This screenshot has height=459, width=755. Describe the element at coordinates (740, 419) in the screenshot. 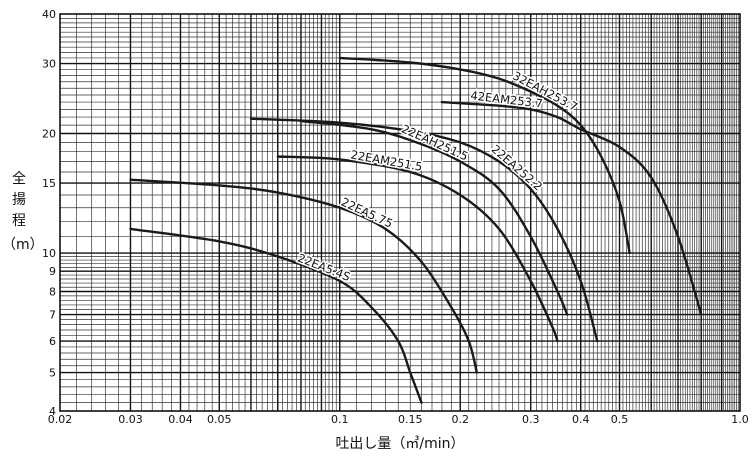

I see `x-tick-label: 1.0` at that location.